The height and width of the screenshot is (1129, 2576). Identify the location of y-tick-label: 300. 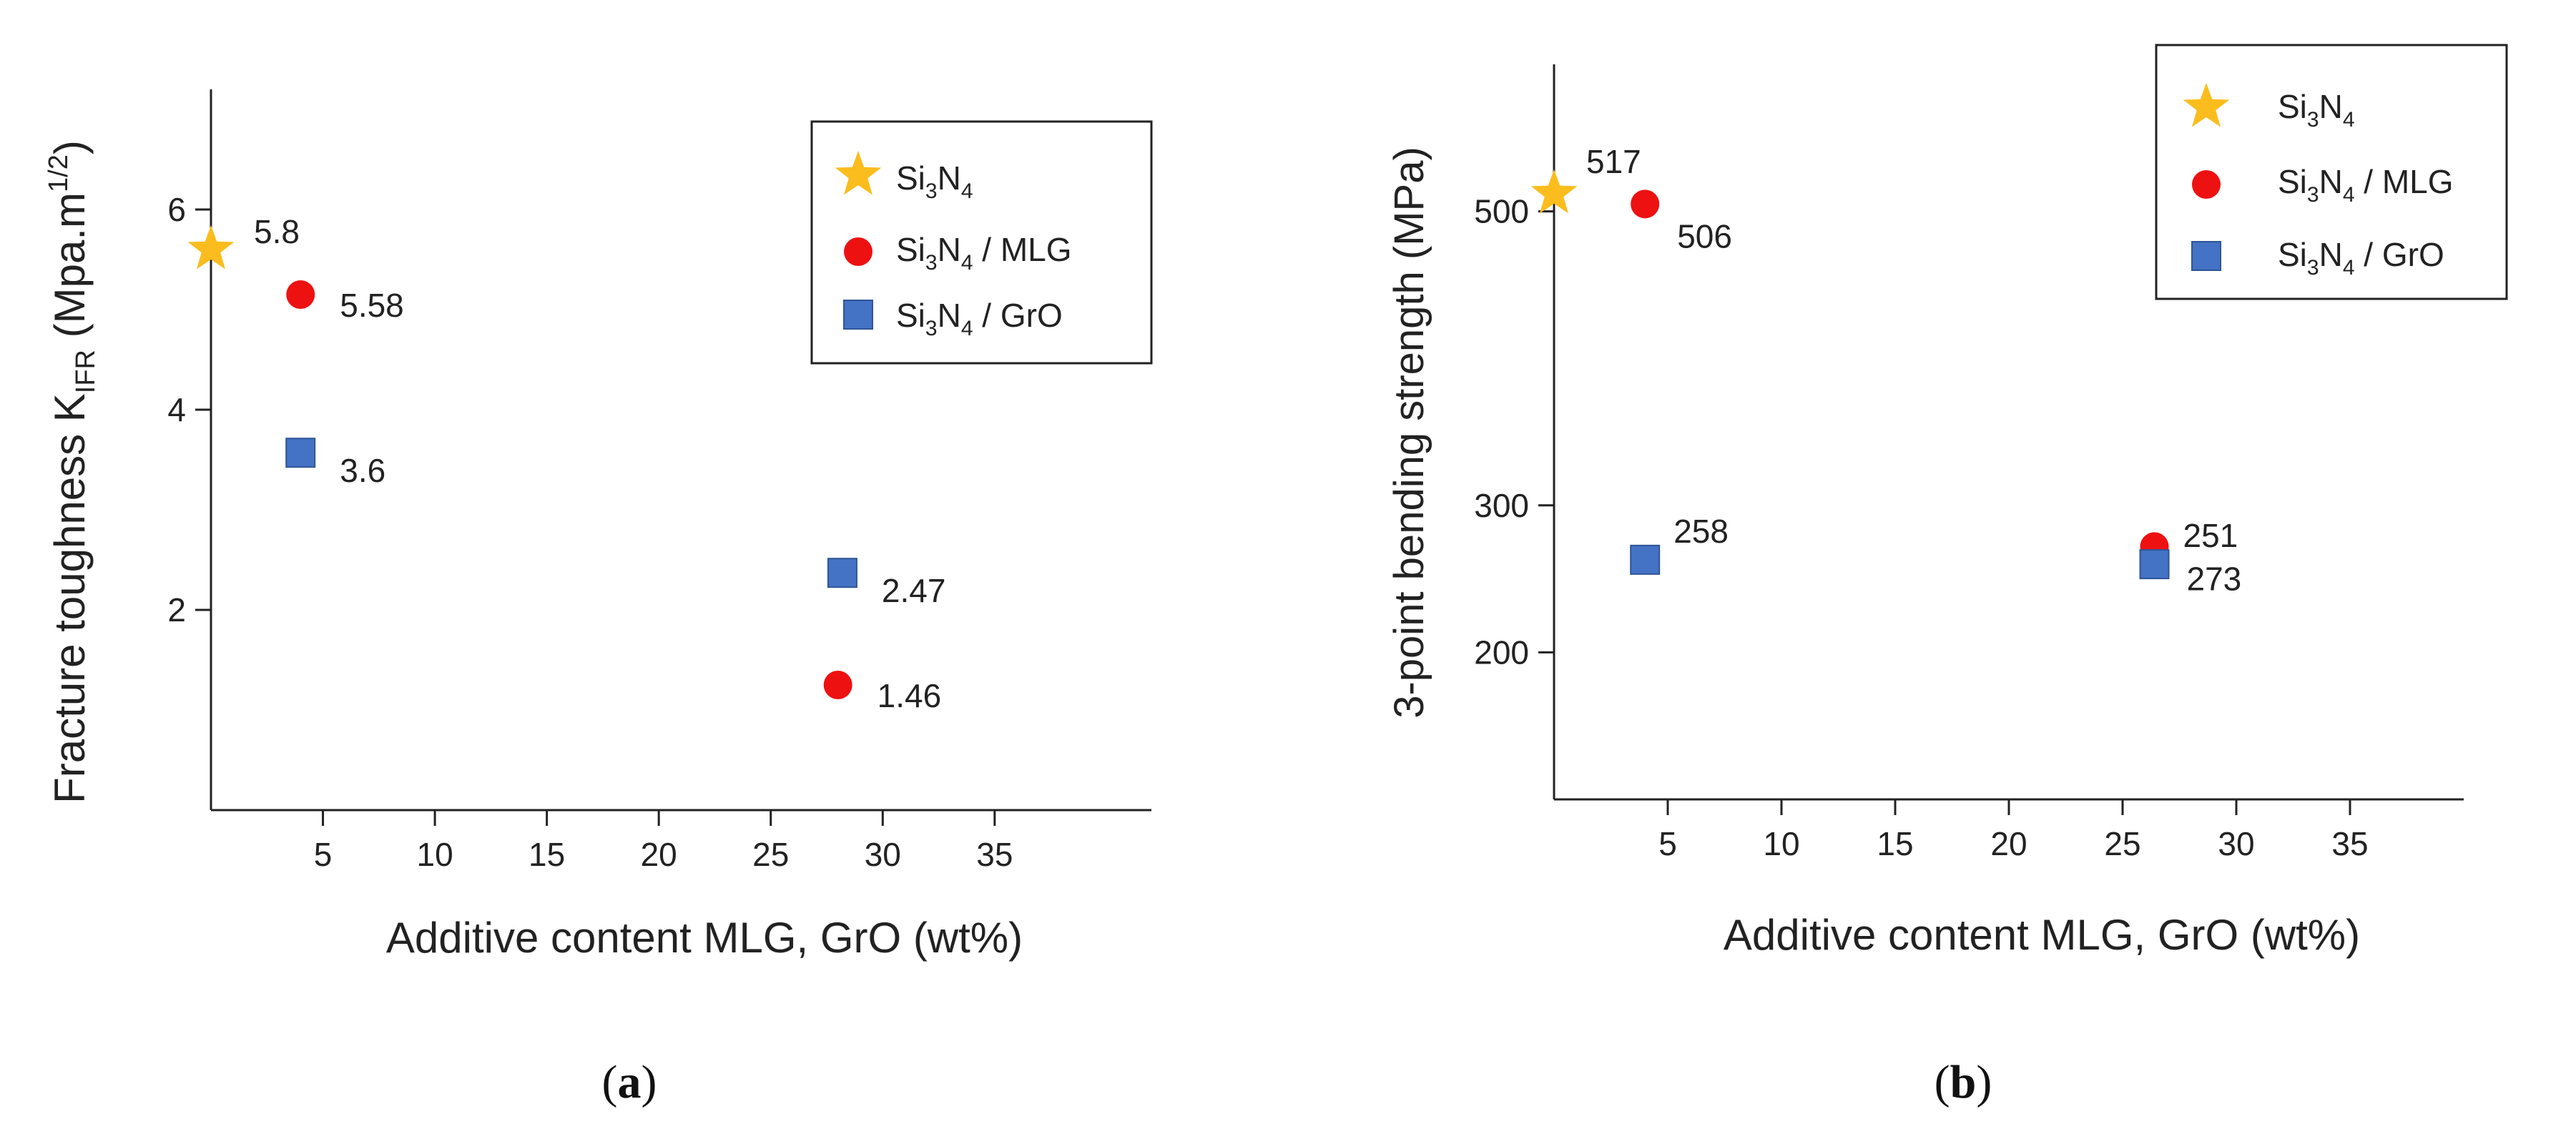
(1501, 505).